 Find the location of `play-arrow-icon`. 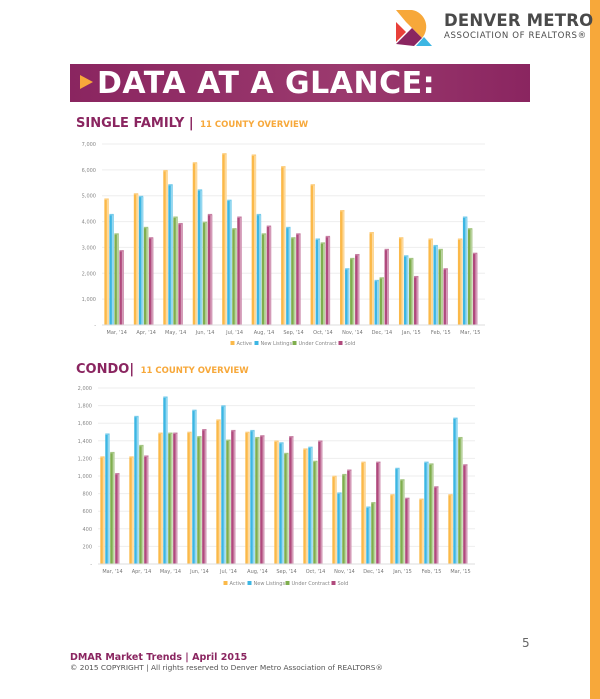

play-arrow-icon is located at coordinates (86, 82).